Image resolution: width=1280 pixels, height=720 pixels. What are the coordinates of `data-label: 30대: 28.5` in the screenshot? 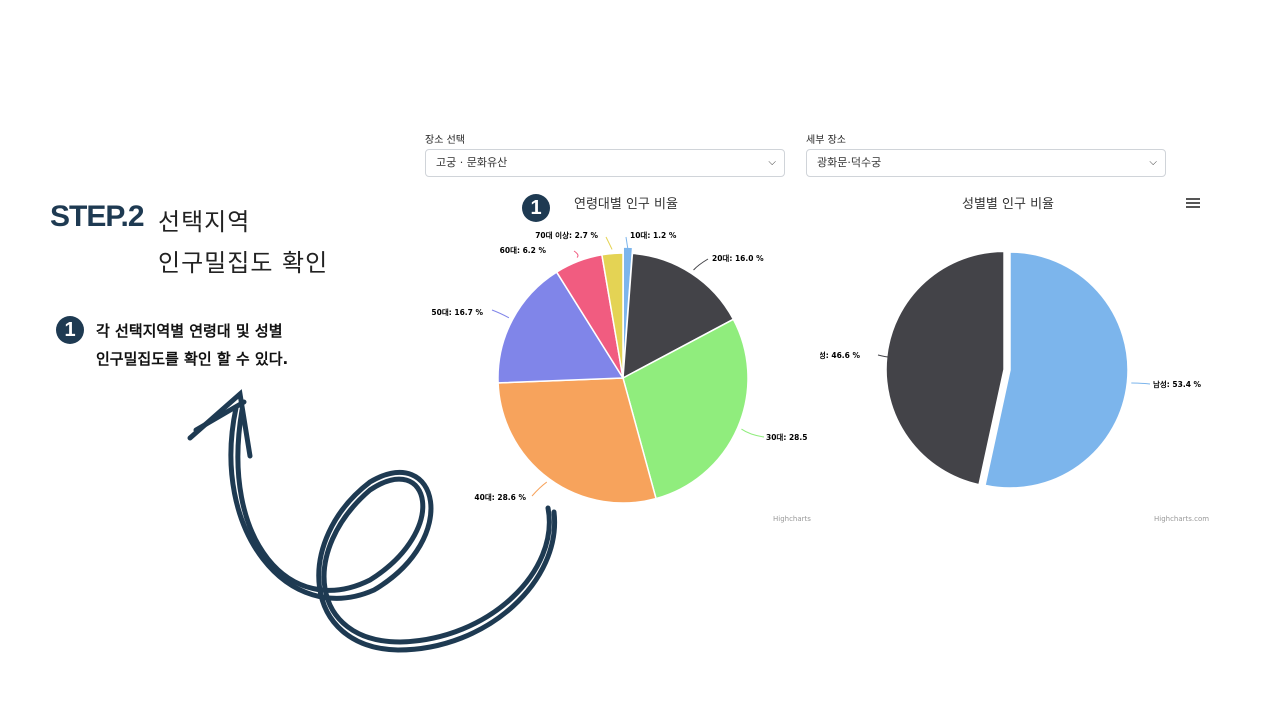 It's located at (786, 437).